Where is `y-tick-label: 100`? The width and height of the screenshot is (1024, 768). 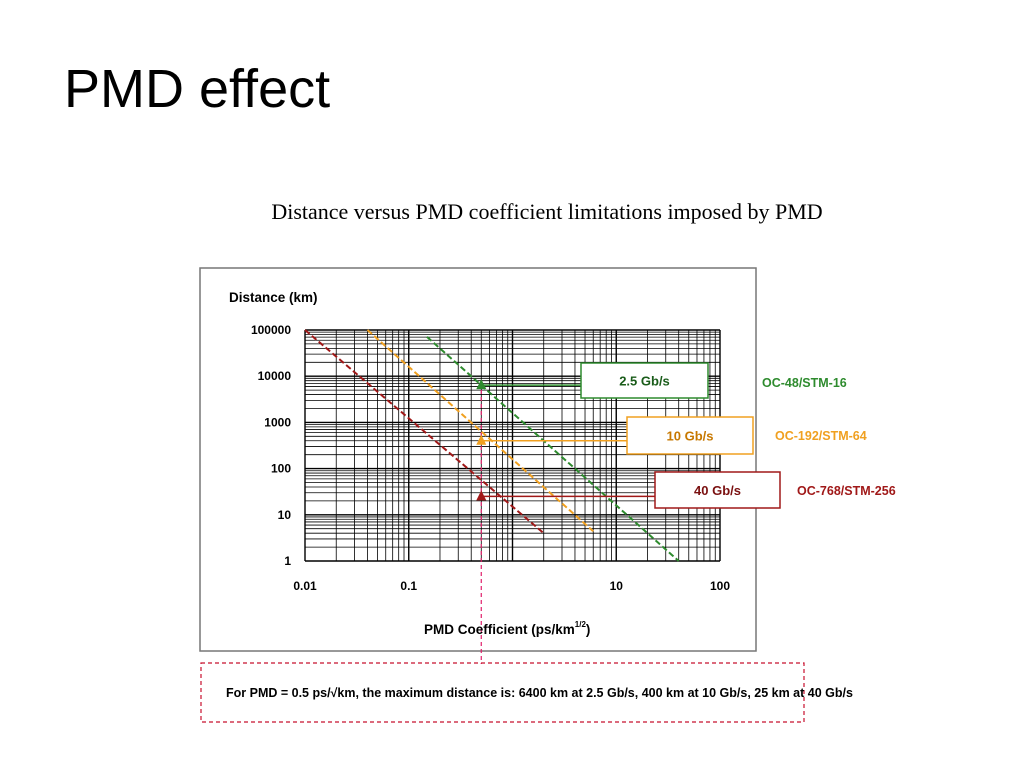
y-tick-label: 100 is located at coordinates (281, 469).